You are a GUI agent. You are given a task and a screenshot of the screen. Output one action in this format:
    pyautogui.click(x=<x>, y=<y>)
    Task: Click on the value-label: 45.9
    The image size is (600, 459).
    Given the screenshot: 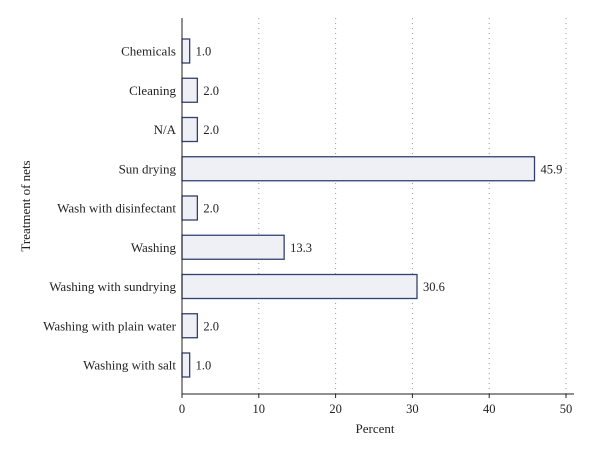 What is the action you would take?
    pyautogui.click(x=552, y=169)
    